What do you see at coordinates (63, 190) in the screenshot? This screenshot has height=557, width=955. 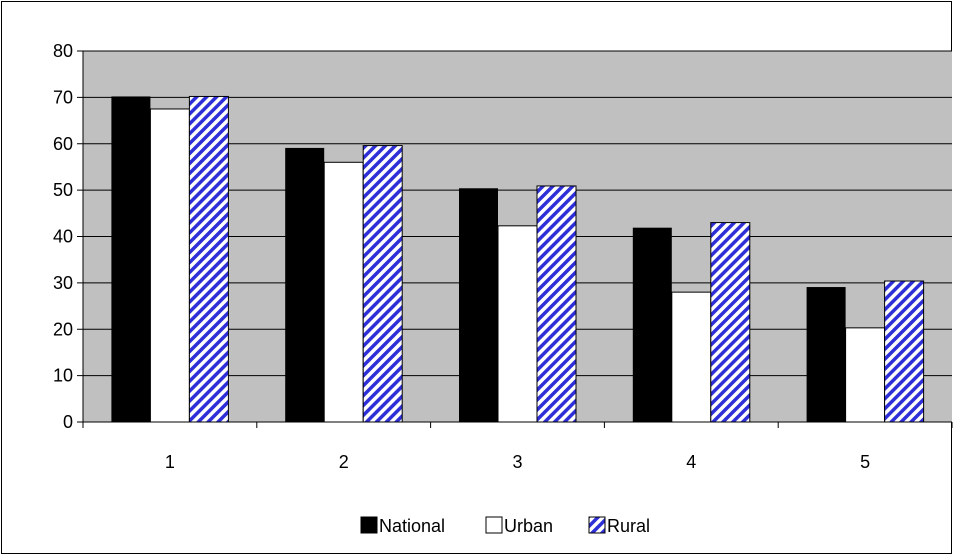 I see `y-tick-label: 50` at bounding box center [63, 190].